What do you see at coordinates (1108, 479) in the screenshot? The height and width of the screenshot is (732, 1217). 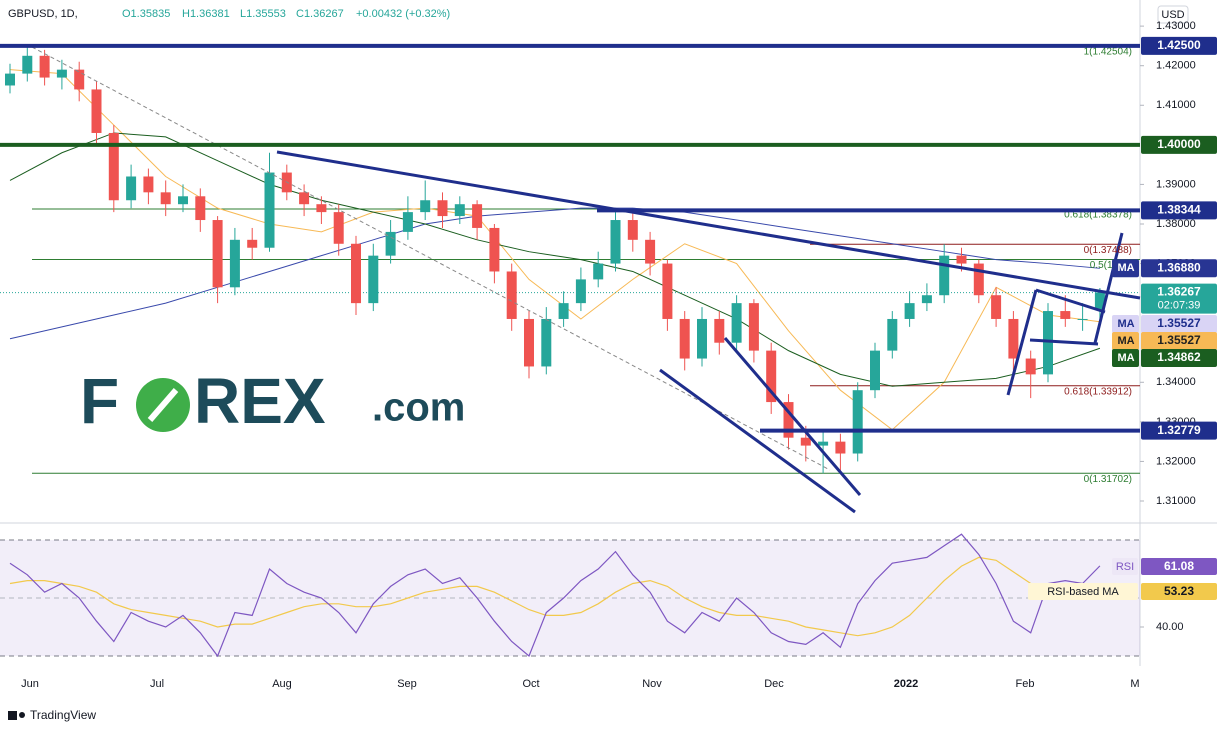 I see `fib-label: 0(1.31702)` at bounding box center [1108, 479].